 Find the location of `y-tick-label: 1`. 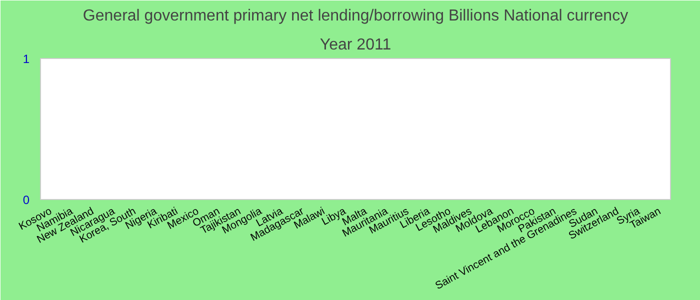

y-tick-label: 1 is located at coordinates (26, 59).